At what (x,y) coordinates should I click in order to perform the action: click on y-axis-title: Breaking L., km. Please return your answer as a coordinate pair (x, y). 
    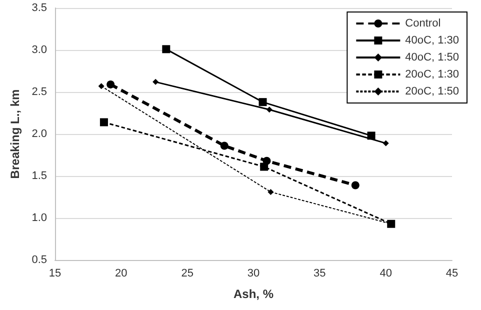
    Looking at the image, I should click on (15, 134).